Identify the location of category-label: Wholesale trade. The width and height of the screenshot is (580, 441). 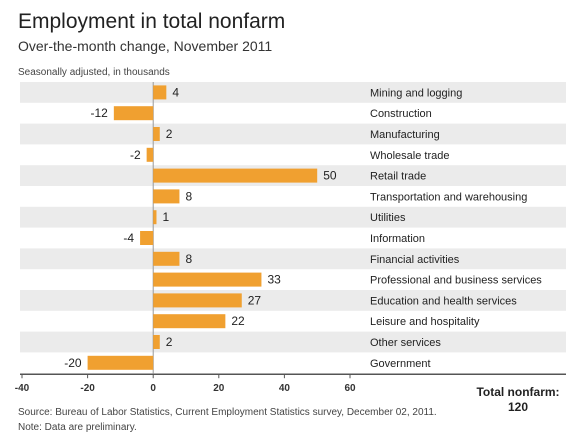
(410, 156).